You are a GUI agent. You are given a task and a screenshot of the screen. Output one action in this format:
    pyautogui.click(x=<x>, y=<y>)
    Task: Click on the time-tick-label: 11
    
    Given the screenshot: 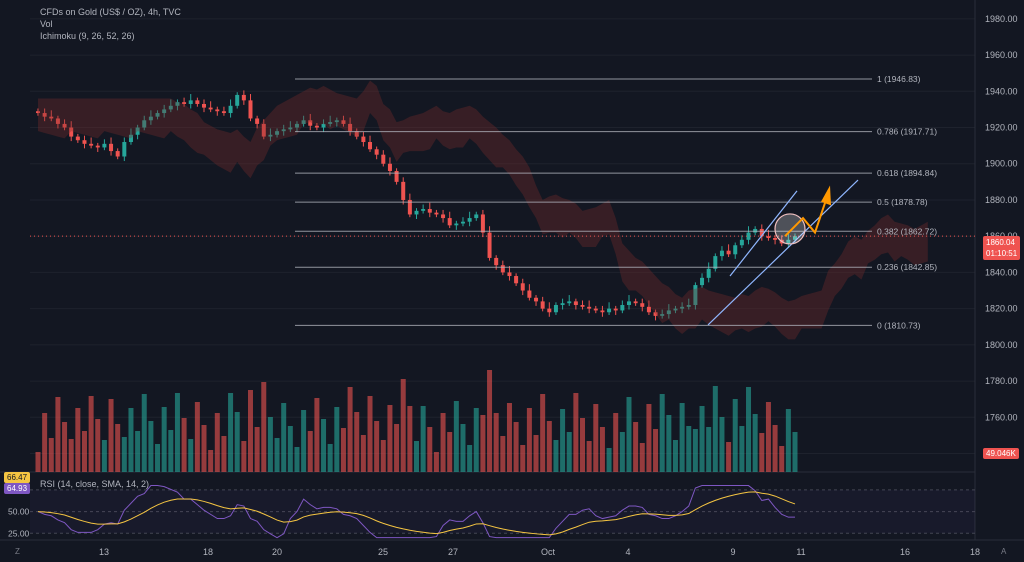 What is the action you would take?
    pyautogui.click(x=800, y=552)
    